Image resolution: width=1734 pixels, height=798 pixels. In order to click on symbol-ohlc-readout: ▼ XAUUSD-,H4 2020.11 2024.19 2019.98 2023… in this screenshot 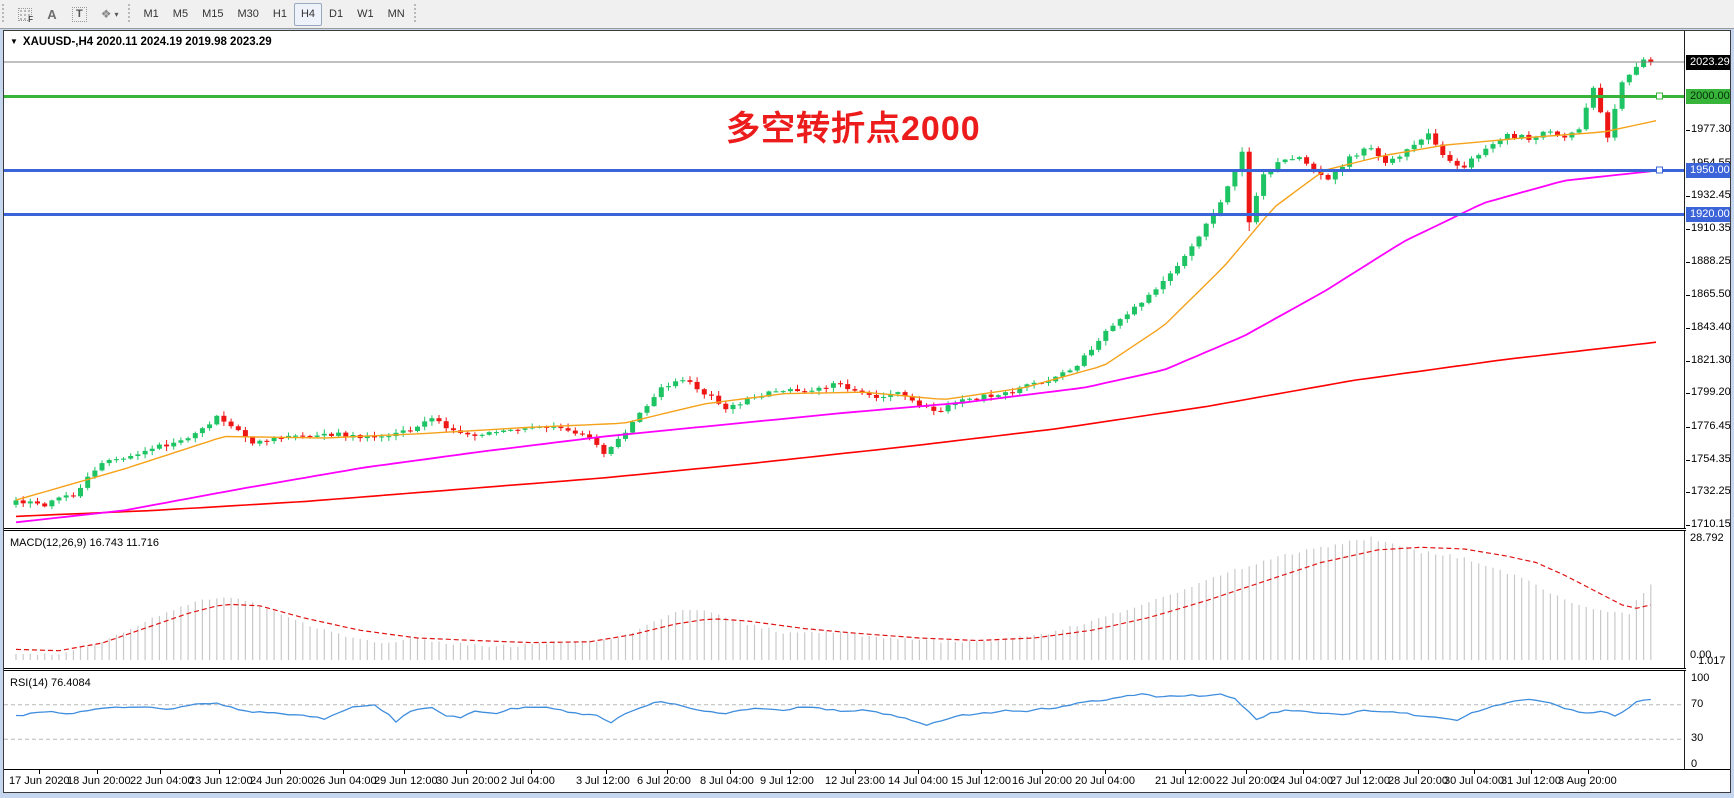, I will do `click(141, 42)`.